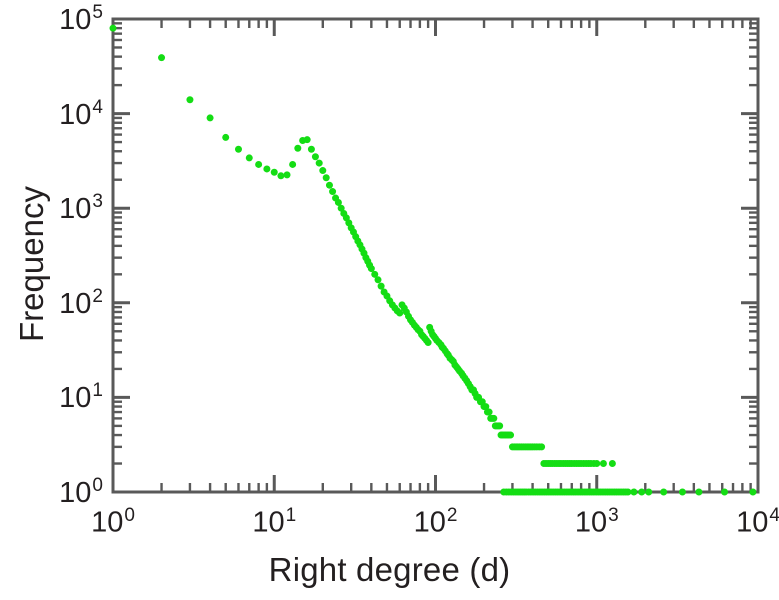 The height and width of the screenshot is (600, 779). Describe the element at coordinates (274, 522) in the screenshot. I see `x-tick-label: 101` at that location.